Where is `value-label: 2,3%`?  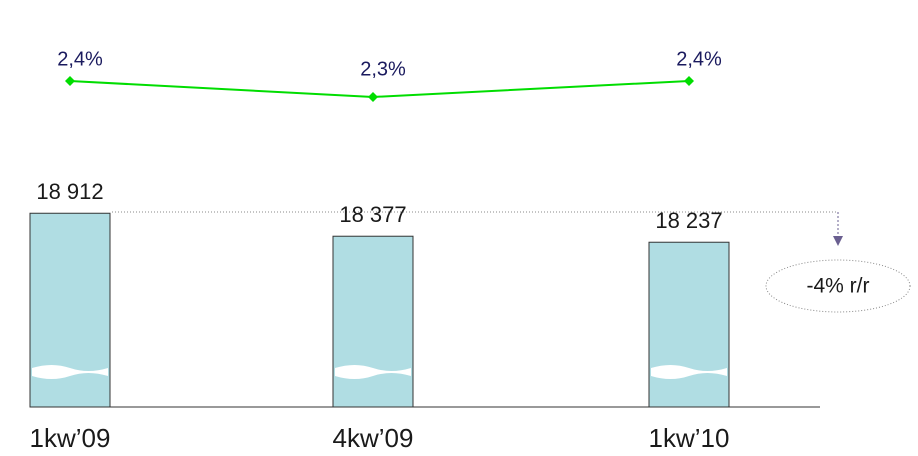 value-label: 2,3% is located at coordinates (383, 69).